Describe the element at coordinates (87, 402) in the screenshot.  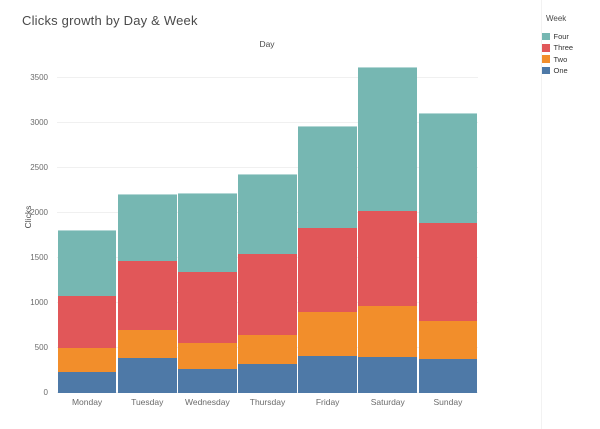
I see `x-tick-label-monday: Monday` at that location.